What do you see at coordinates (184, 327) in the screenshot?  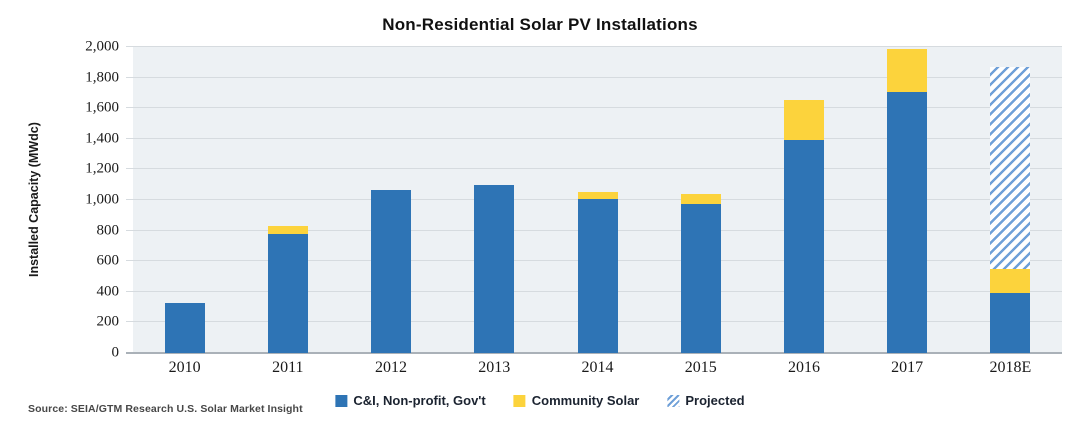 I see `bar-2010-ci-segment` at bounding box center [184, 327].